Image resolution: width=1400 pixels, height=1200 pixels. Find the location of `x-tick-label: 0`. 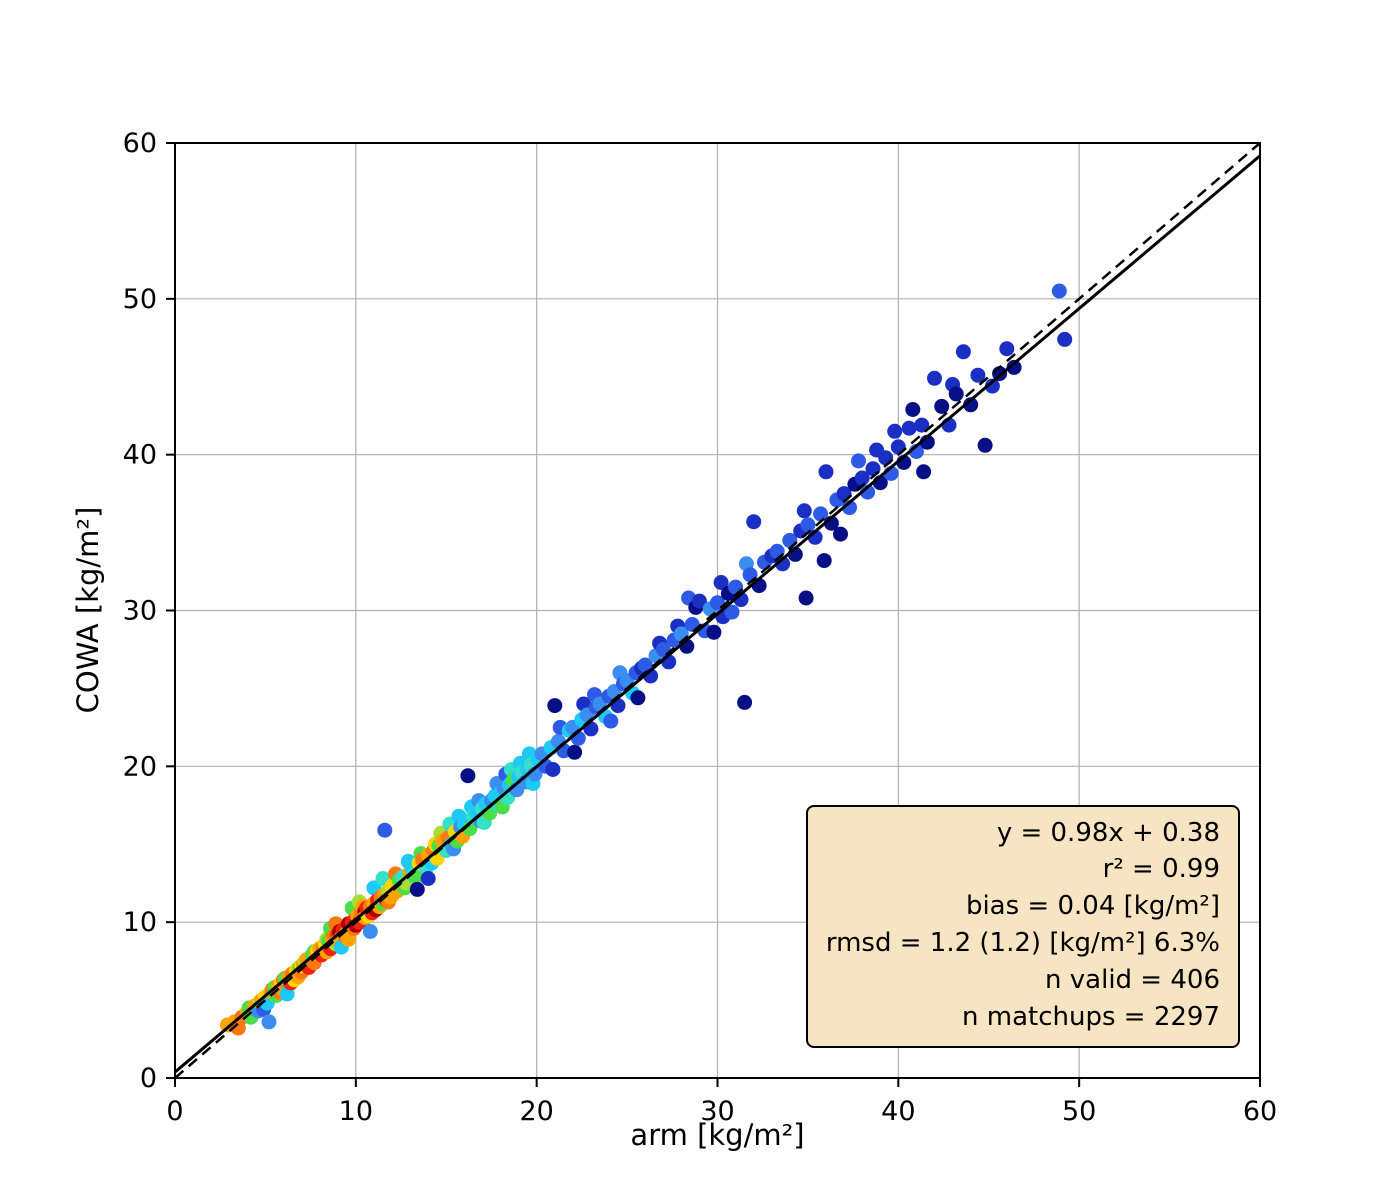

x-tick-label: 0 is located at coordinates (174, 1111).